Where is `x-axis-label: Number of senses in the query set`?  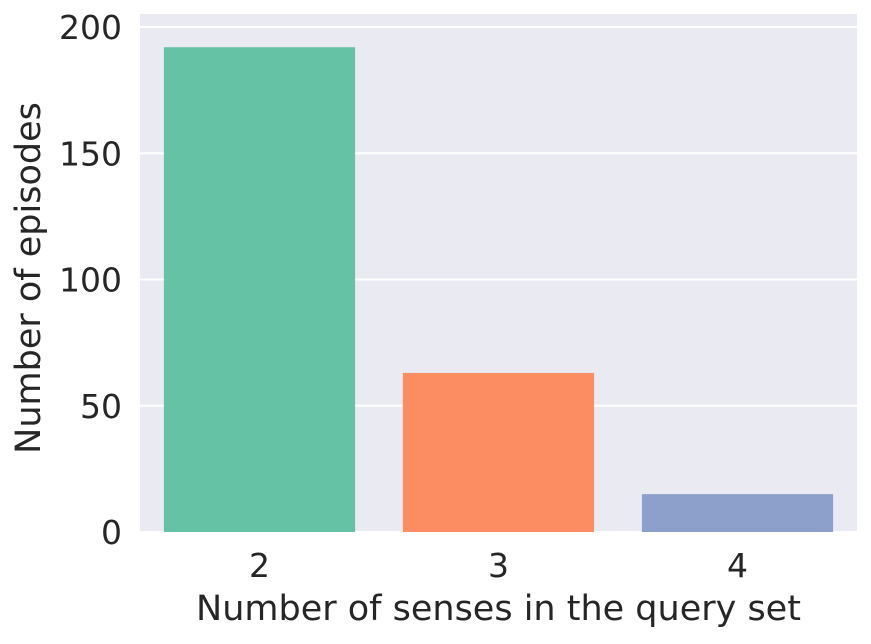 x-axis-label: Number of senses in the query set is located at coordinates (498, 609).